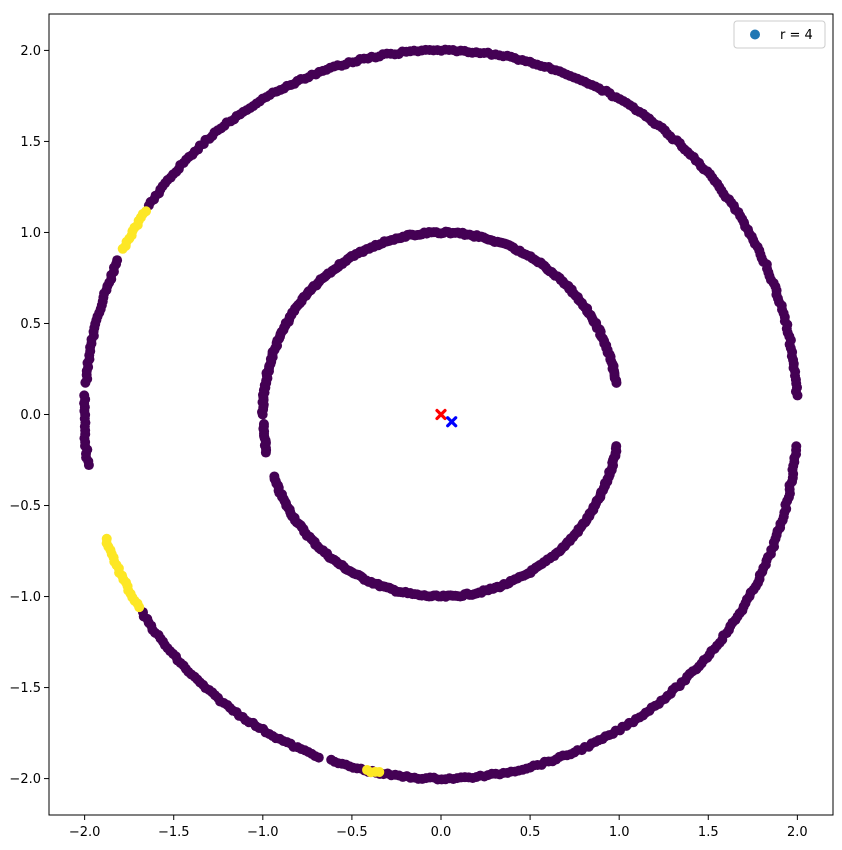 The width and height of the screenshot is (842, 850). What do you see at coordinates (25, 506) in the screenshot?
I see `y-tick-label: −0.5` at bounding box center [25, 506].